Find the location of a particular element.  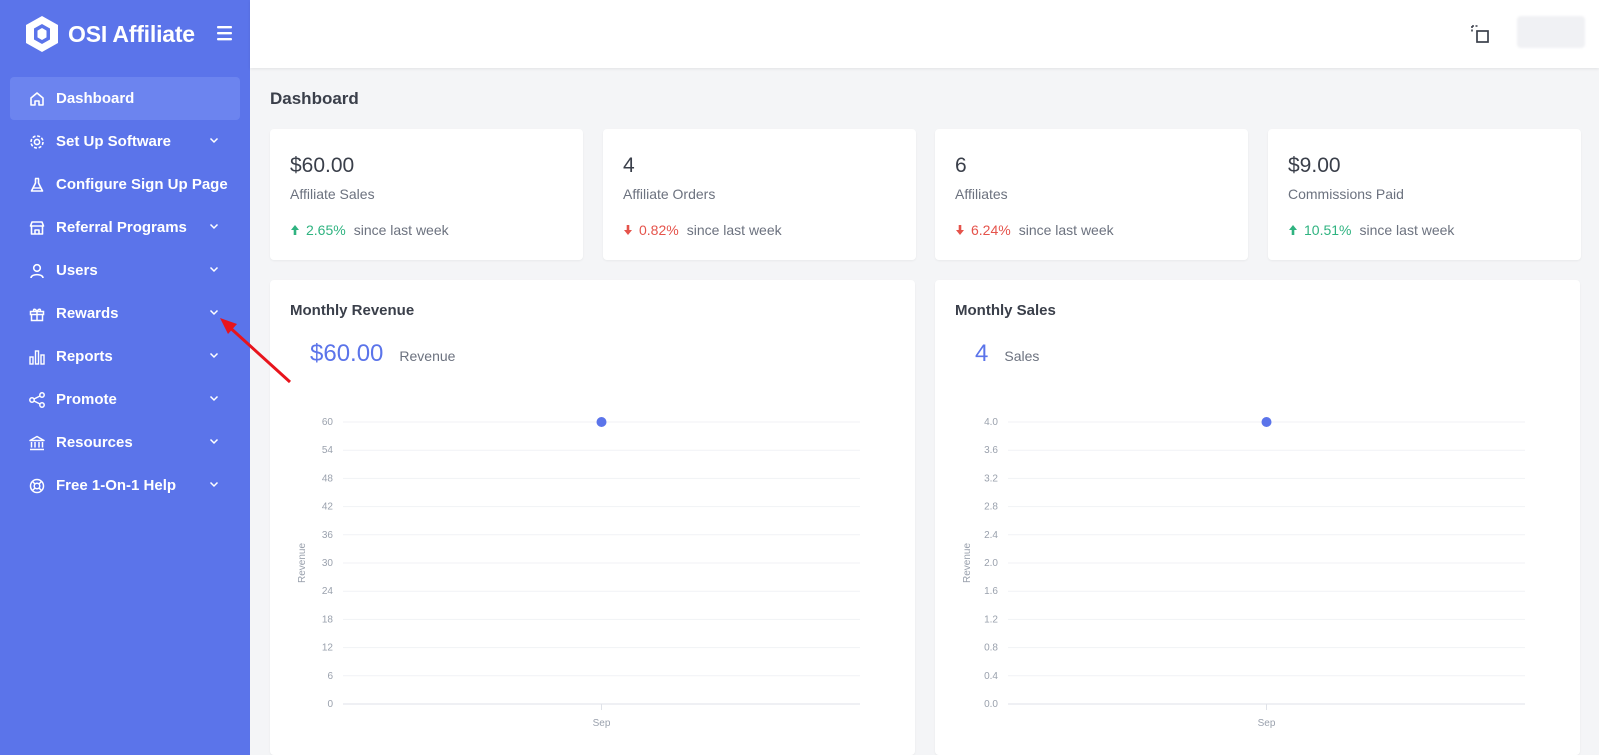

sidebar-item-resources: Resources is located at coordinates (125, 442).